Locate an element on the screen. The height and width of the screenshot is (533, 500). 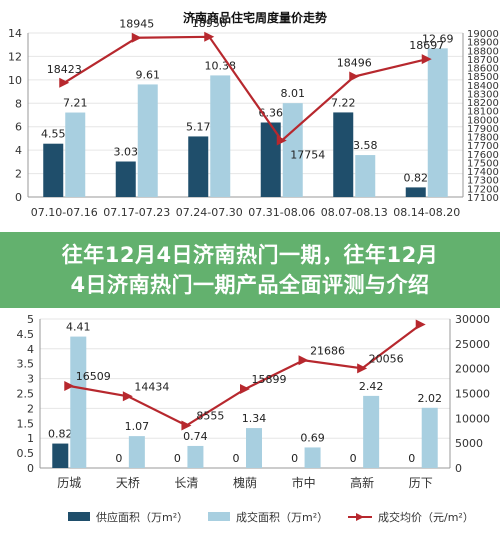
title-banner: 往年12月4日济南热门一期，往年12月 4日济南热门一期产品全面评测与介绍 is located at coordinates (250, 270).